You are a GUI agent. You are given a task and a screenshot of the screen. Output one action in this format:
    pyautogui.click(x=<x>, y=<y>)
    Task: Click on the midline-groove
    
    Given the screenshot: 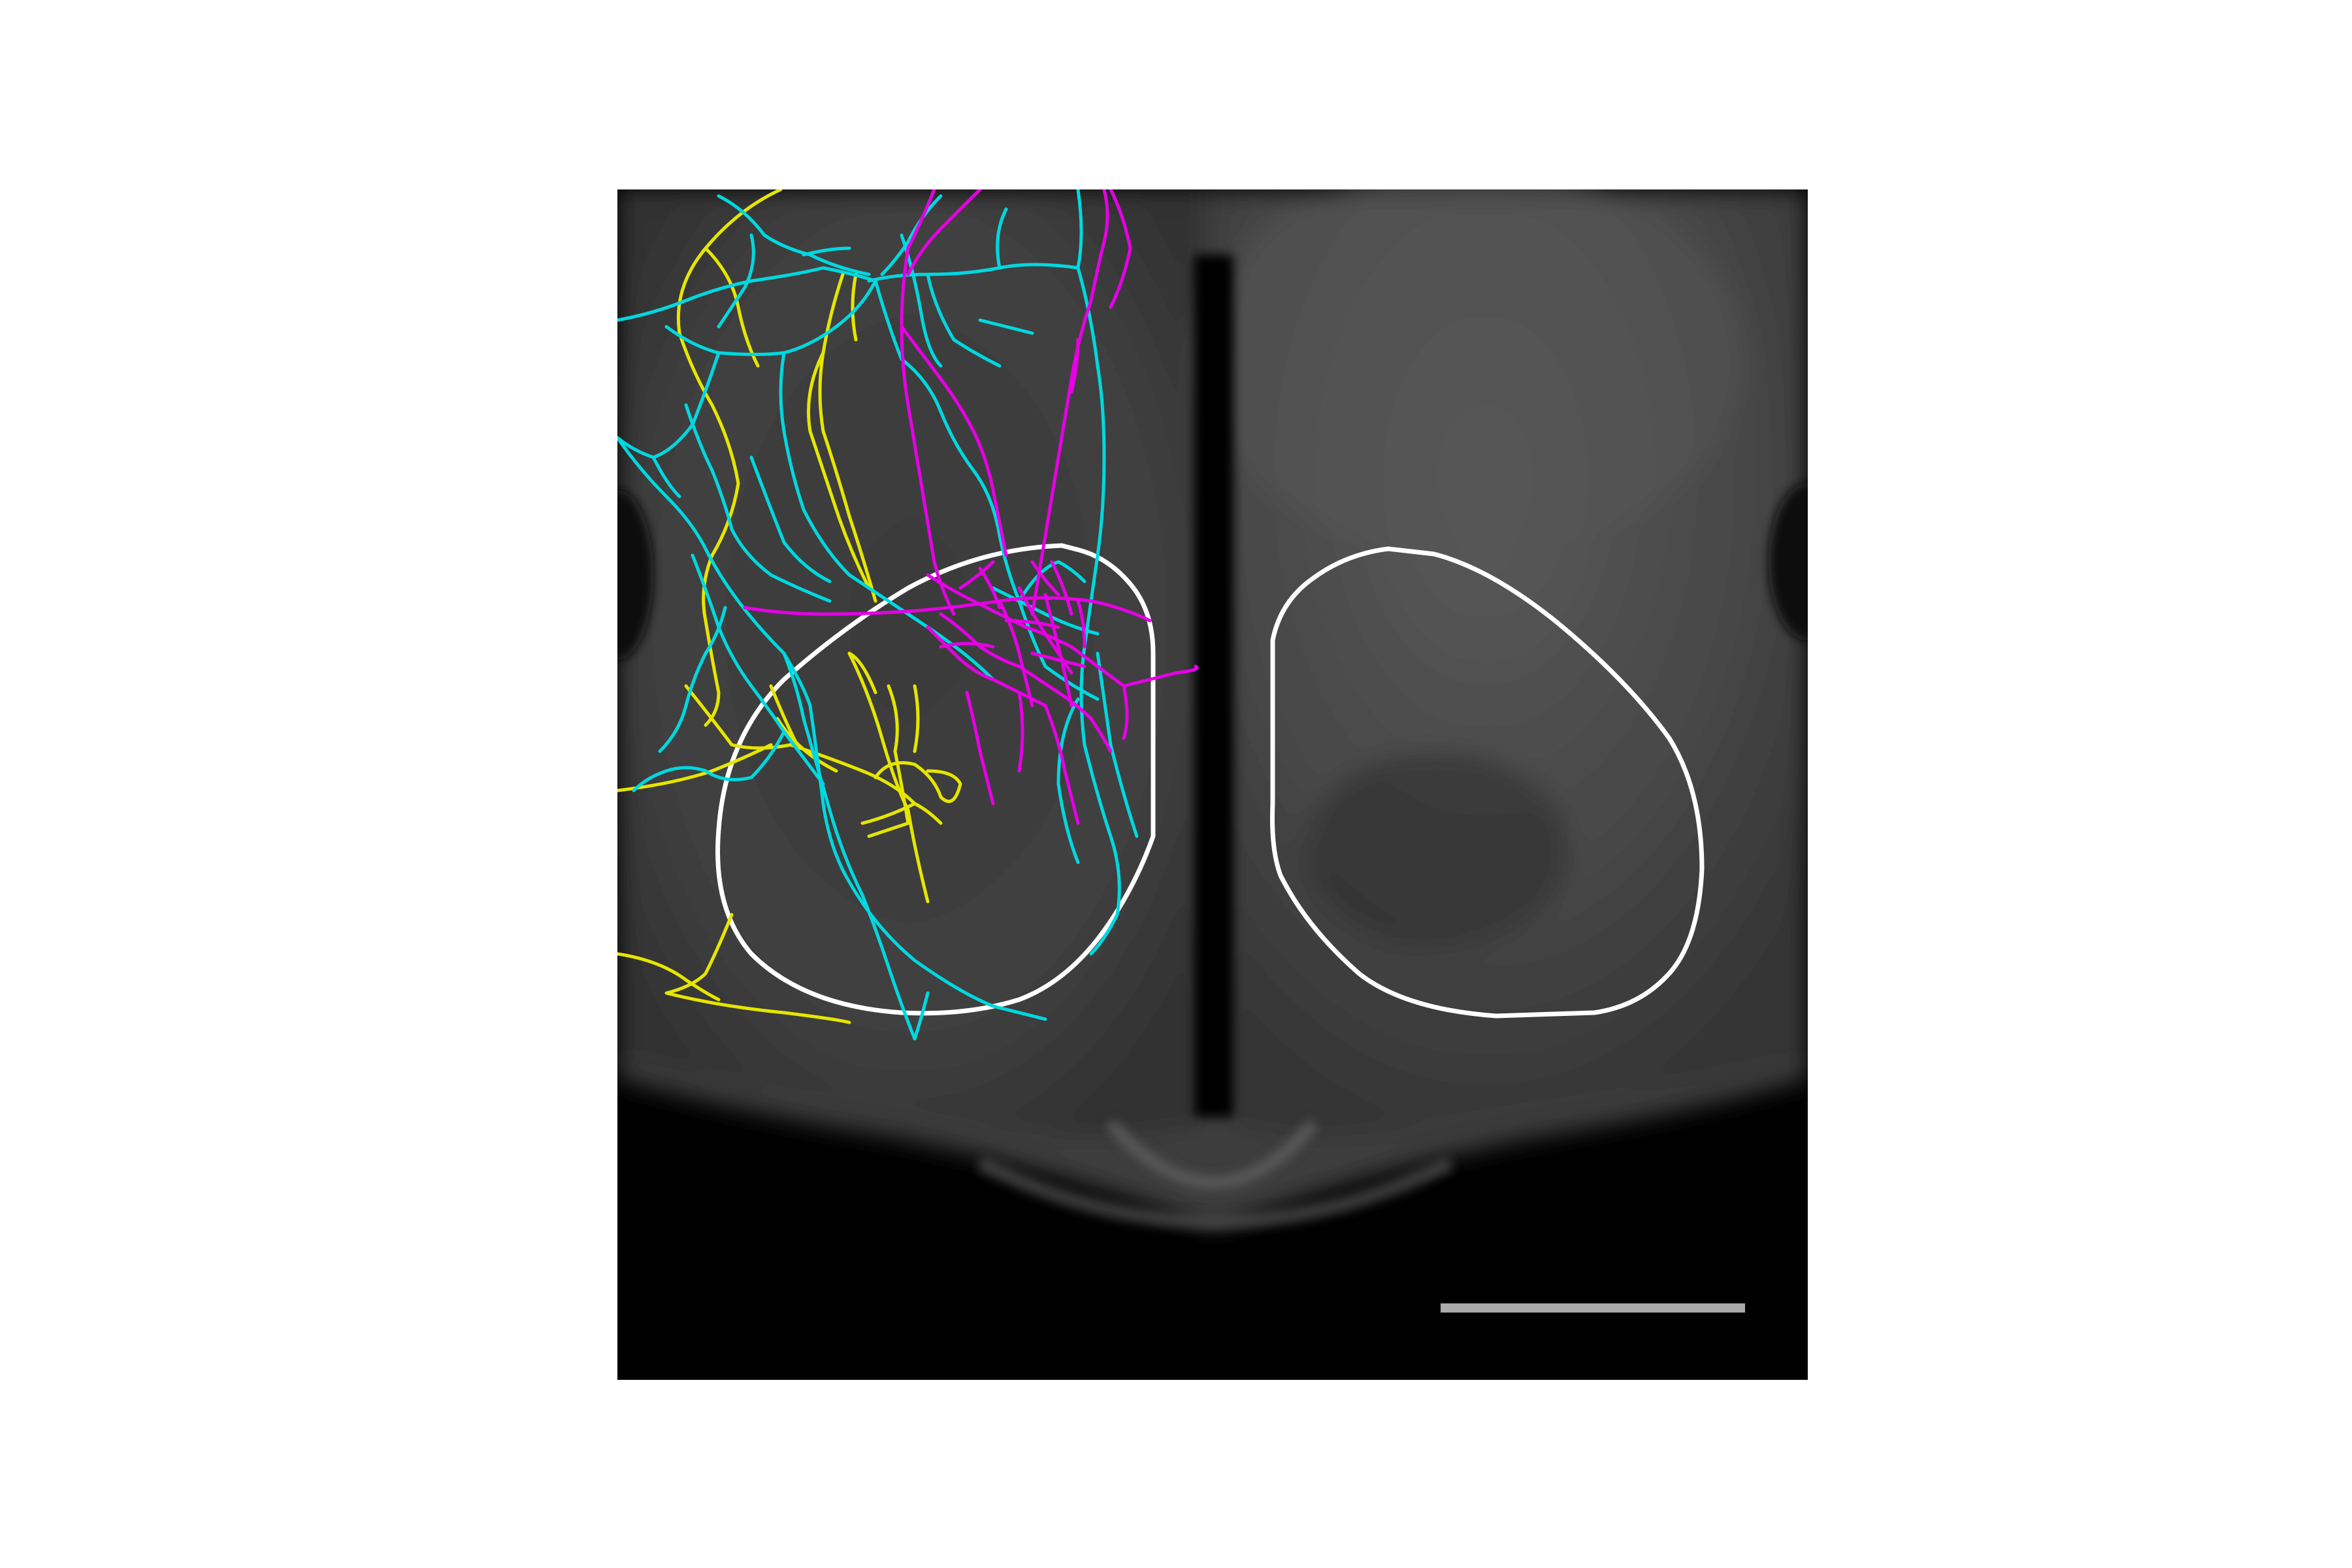 What is the action you would take?
    pyautogui.click(x=1215, y=742)
    